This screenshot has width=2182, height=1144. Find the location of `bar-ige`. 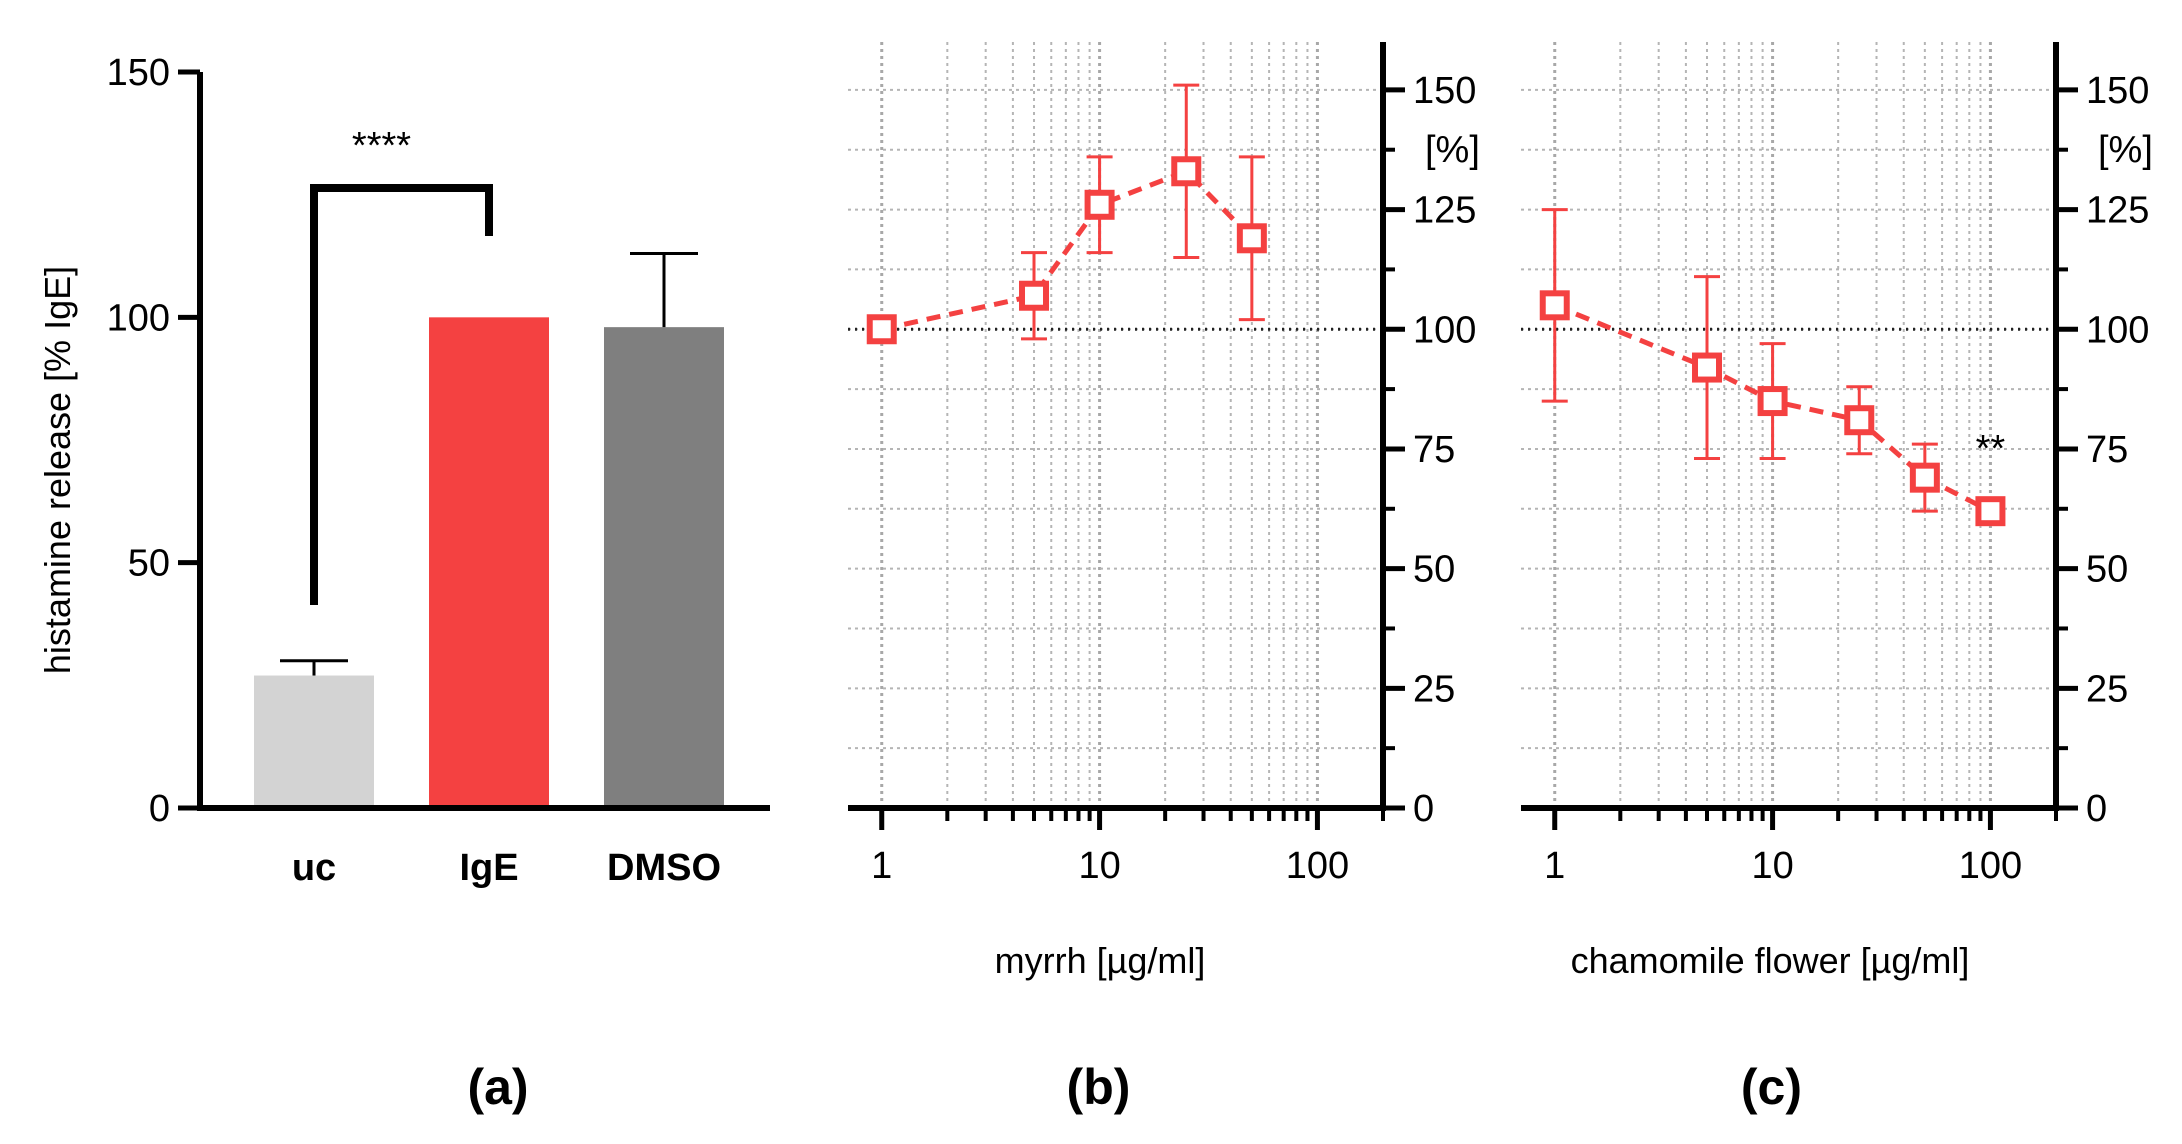

bar-ige is located at coordinates (489, 562).